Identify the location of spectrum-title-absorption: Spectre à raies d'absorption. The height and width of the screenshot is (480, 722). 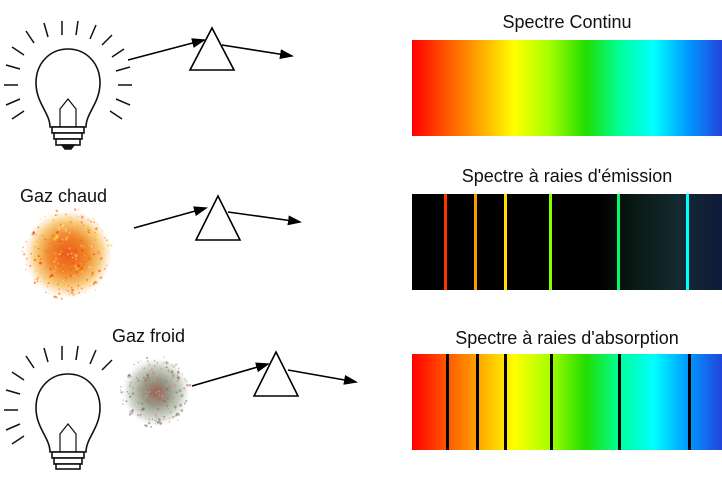
(567, 338).